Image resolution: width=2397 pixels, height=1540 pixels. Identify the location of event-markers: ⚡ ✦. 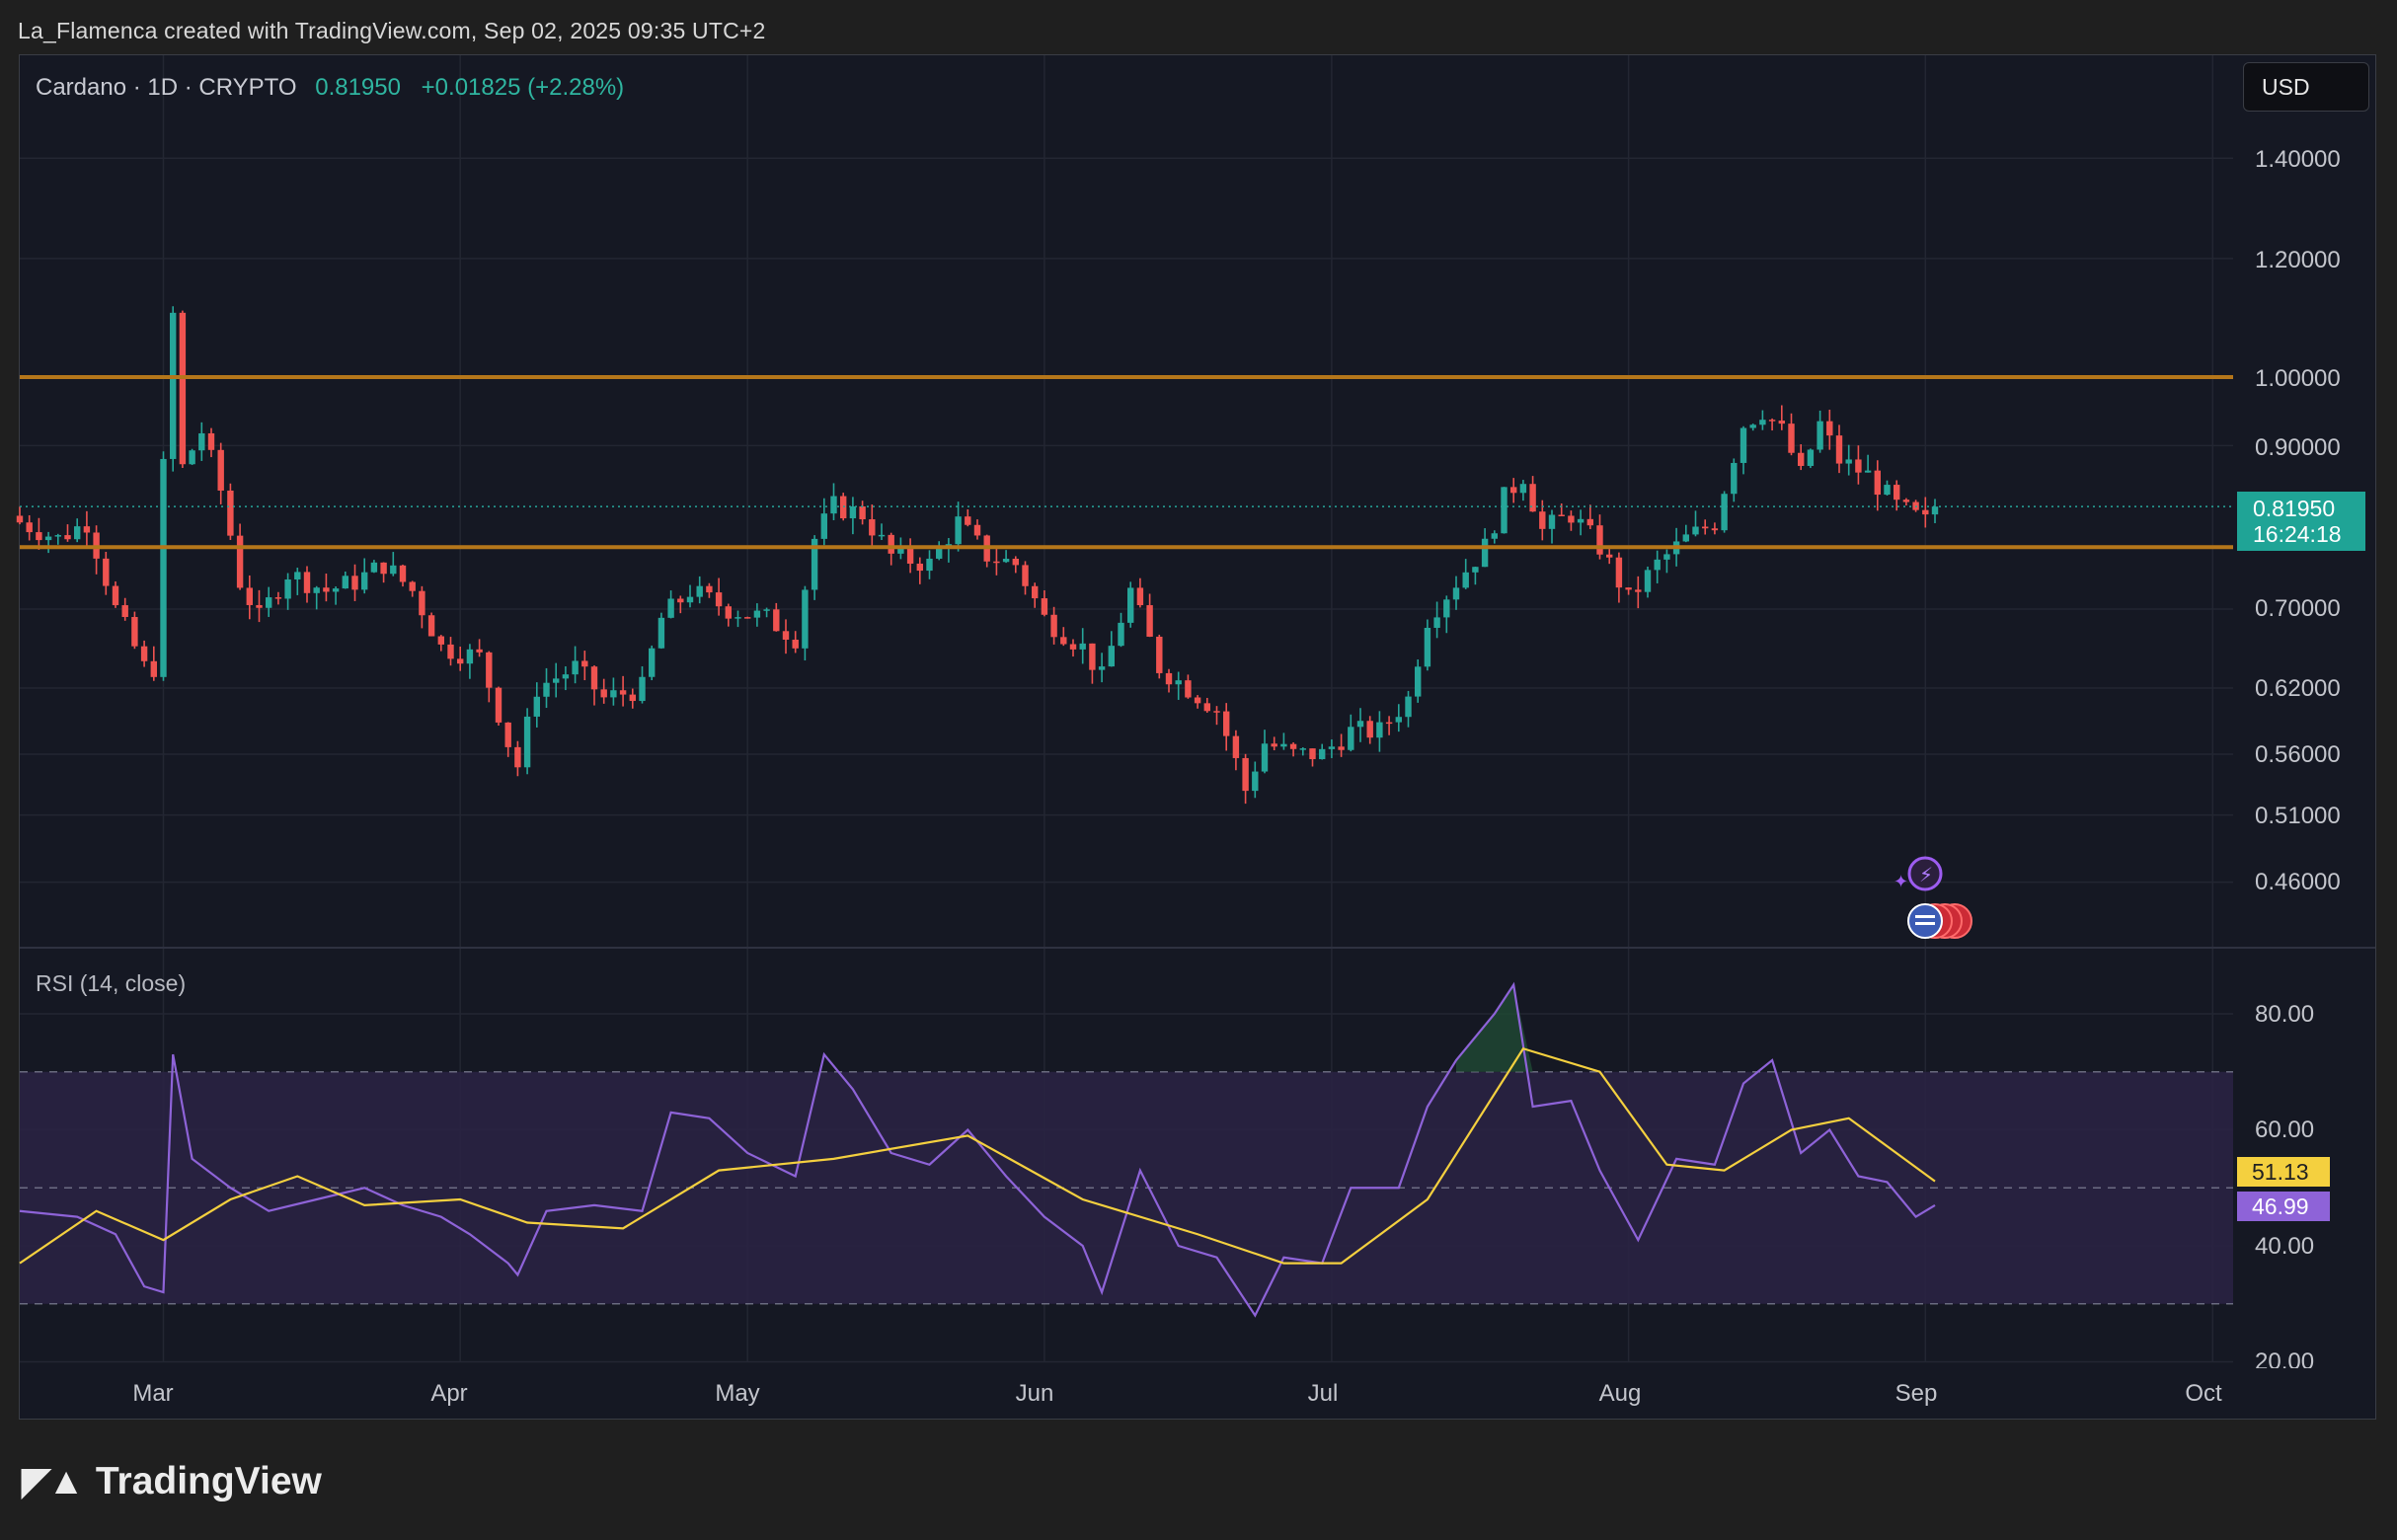
(1933, 897).